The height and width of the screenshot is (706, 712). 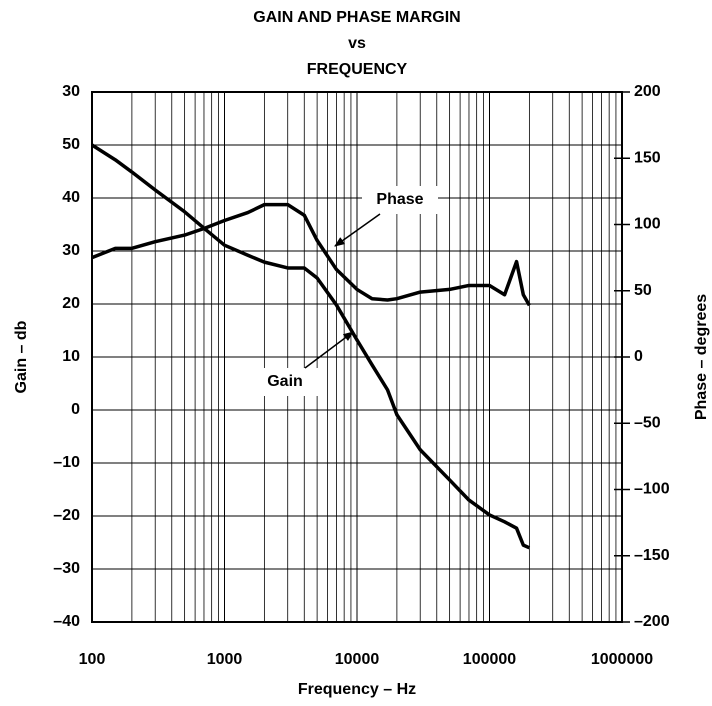 I want to click on series-label: Phase, so click(x=399, y=199).